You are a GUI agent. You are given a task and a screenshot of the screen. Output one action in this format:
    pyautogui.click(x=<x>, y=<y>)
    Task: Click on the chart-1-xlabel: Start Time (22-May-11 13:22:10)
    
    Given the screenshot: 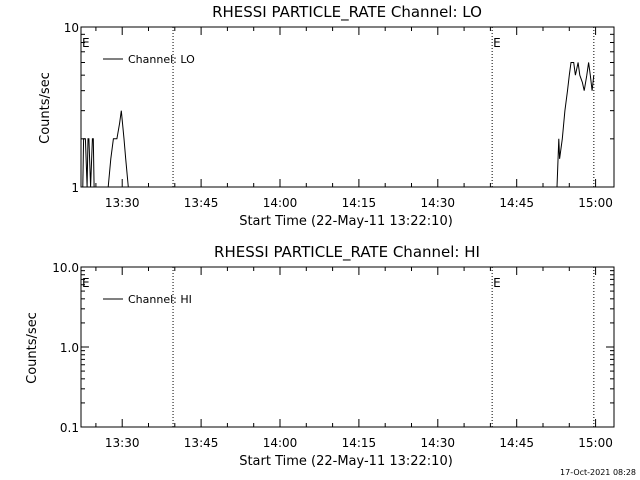 What is the action you would take?
    pyautogui.click(x=346, y=221)
    